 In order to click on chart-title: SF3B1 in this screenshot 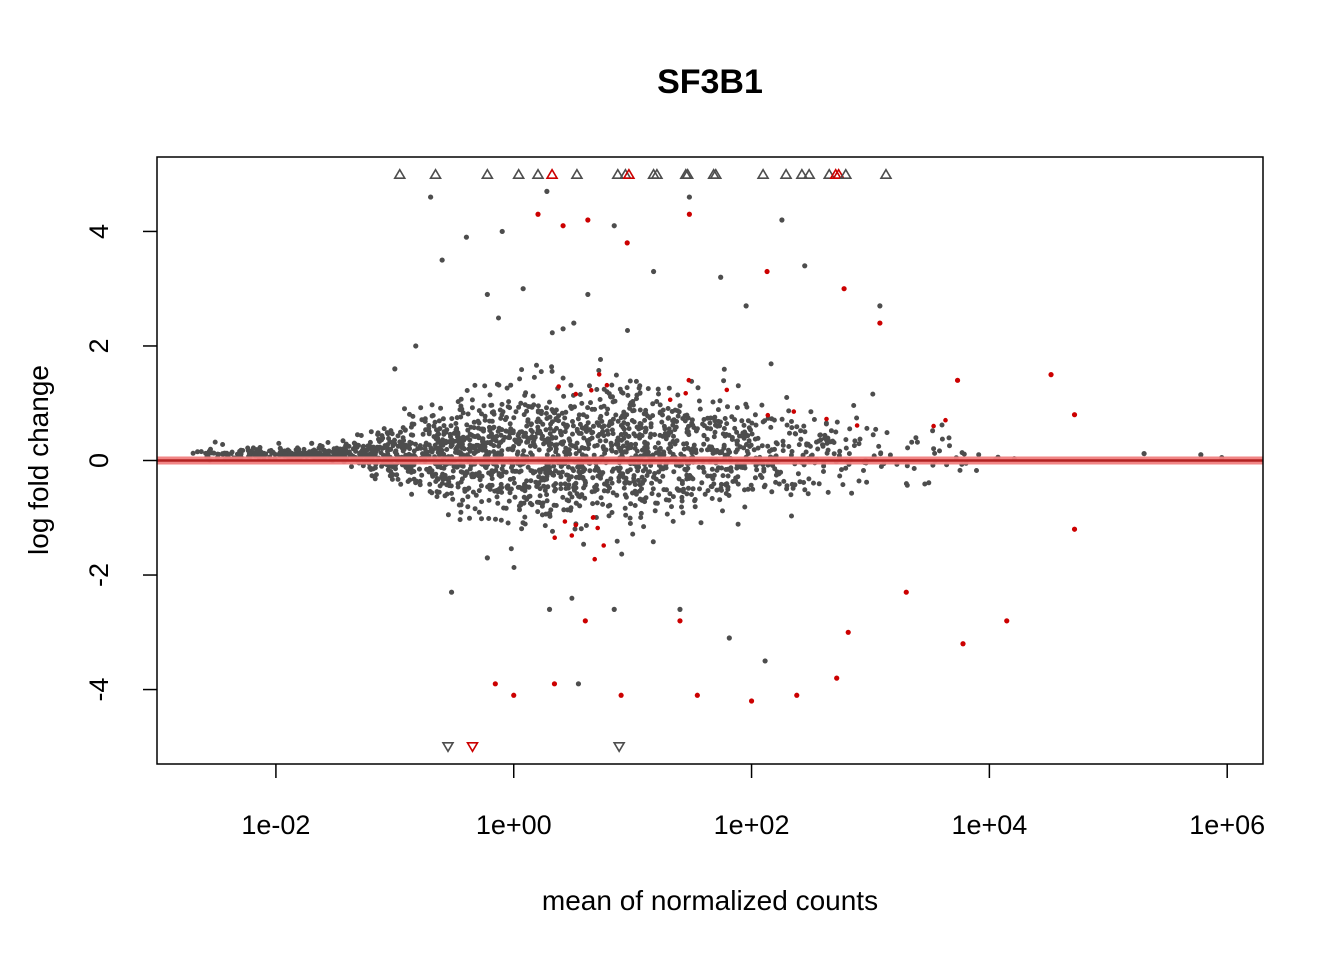, I will do `click(710, 82)`.